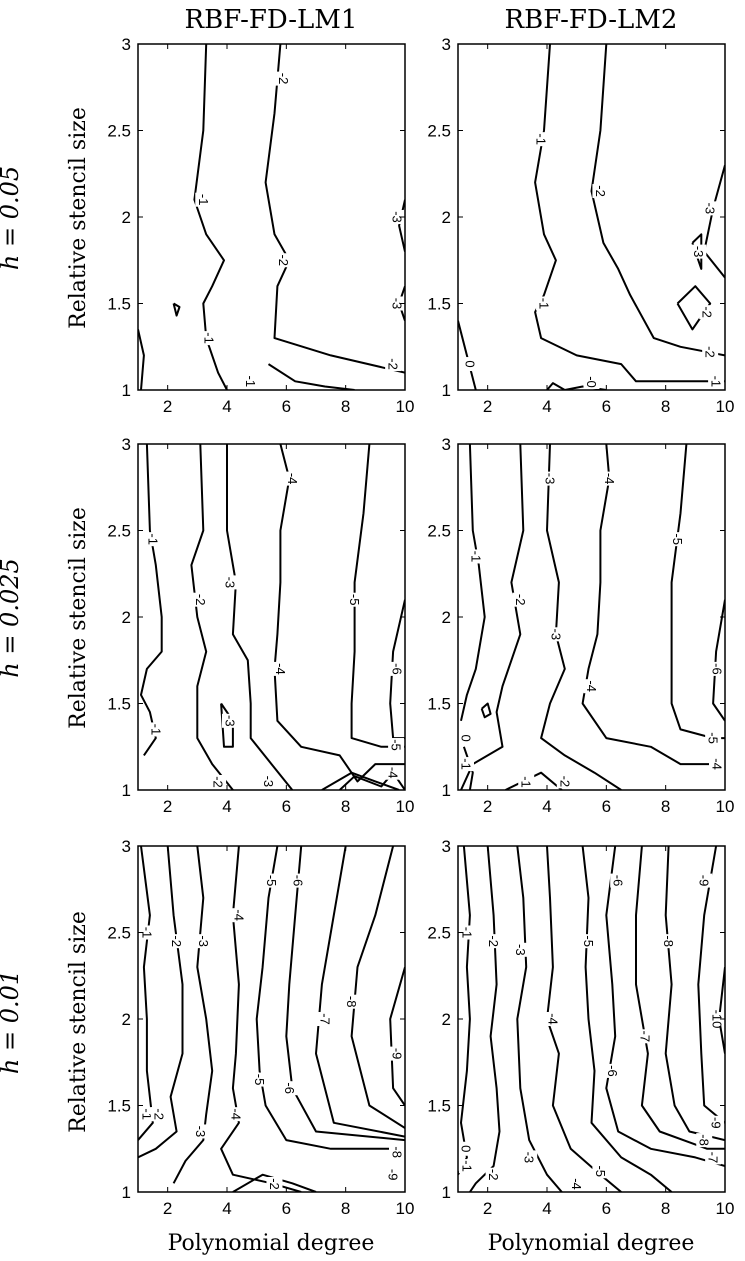 The image size is (745, 1261). I want to click on x-tick-label: 6, so click(286, 1208).